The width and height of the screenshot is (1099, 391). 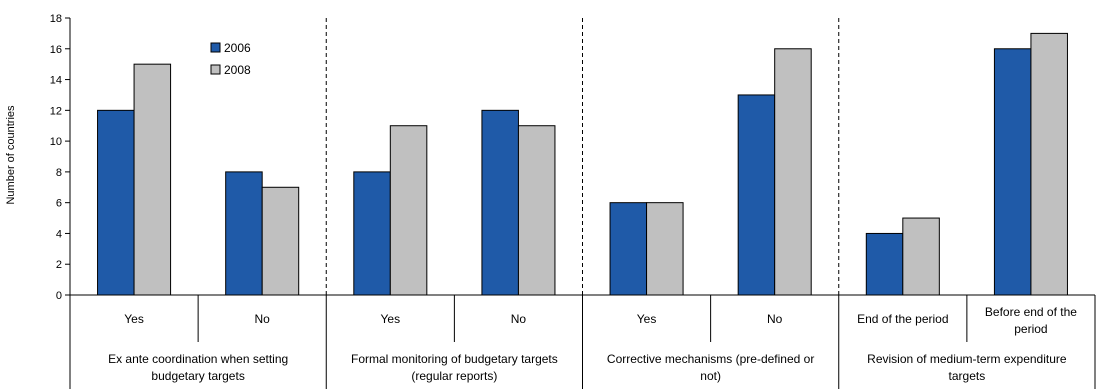 I want to click on group-label: Revision of medium-term expenditure, so click(x=967, y=359).